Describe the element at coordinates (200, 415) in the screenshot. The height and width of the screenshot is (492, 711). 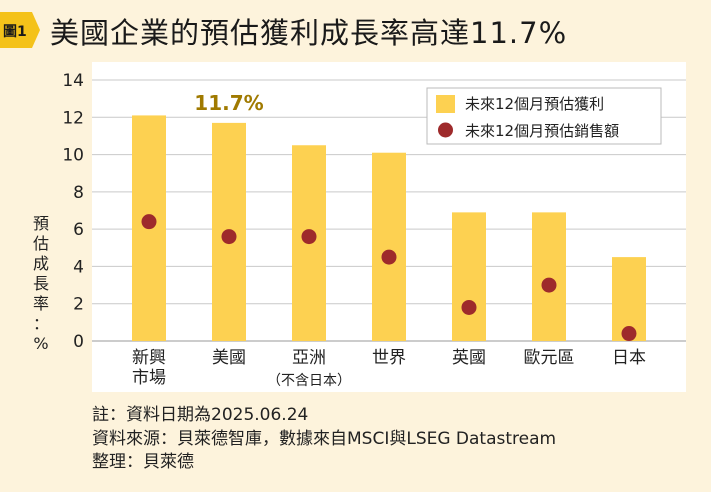
I see `note-date: 註：資料日期為2025.06.24` at that location.